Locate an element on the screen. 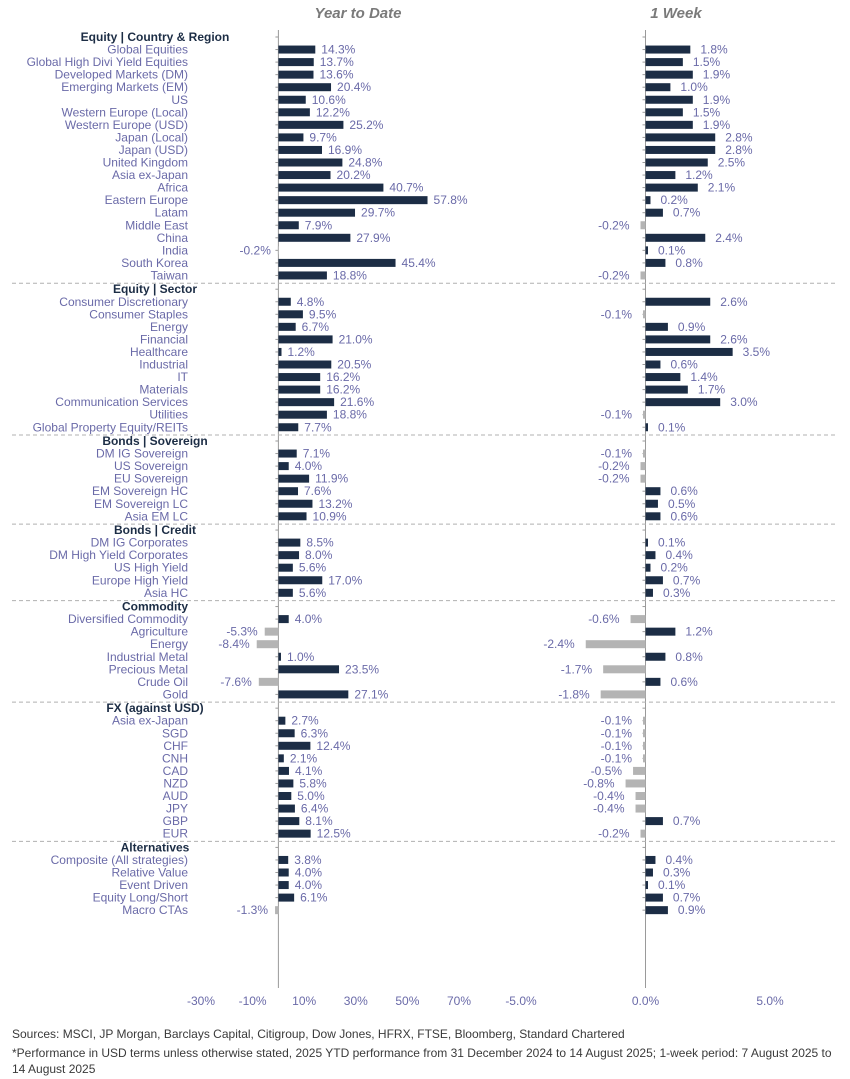 The height and width of the screenshot is (1079, 850). week-value-label: 0.4% is located at coordinates (679, 555).